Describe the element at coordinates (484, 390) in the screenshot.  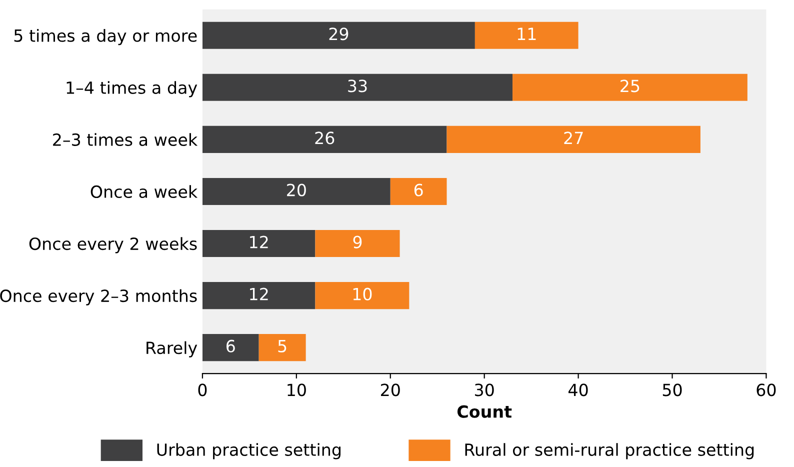
I see `x-tick-label: 30` at that location.